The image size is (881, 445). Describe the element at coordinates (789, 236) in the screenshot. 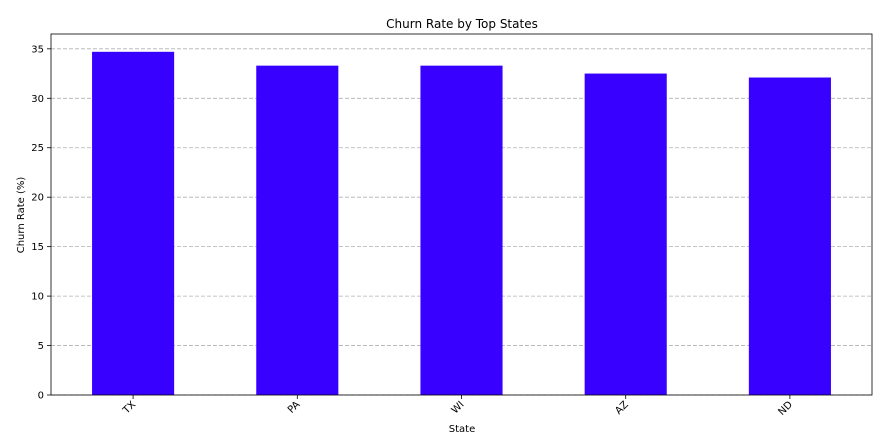

I see `bar-nd` at that location.